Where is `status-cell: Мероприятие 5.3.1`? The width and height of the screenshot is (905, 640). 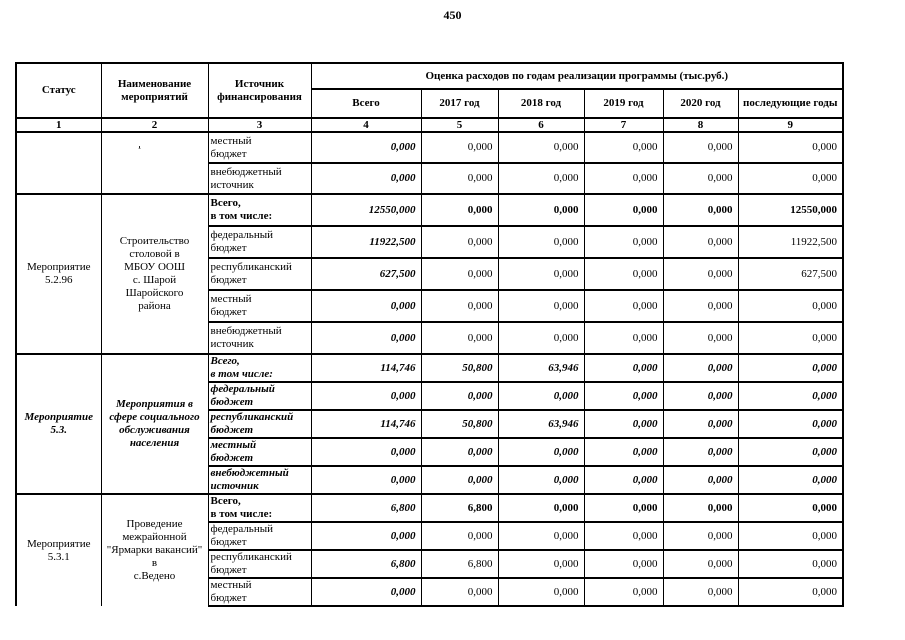 status-cell: Мероприятие 5.3.1 is located at coordinates (58, 549).